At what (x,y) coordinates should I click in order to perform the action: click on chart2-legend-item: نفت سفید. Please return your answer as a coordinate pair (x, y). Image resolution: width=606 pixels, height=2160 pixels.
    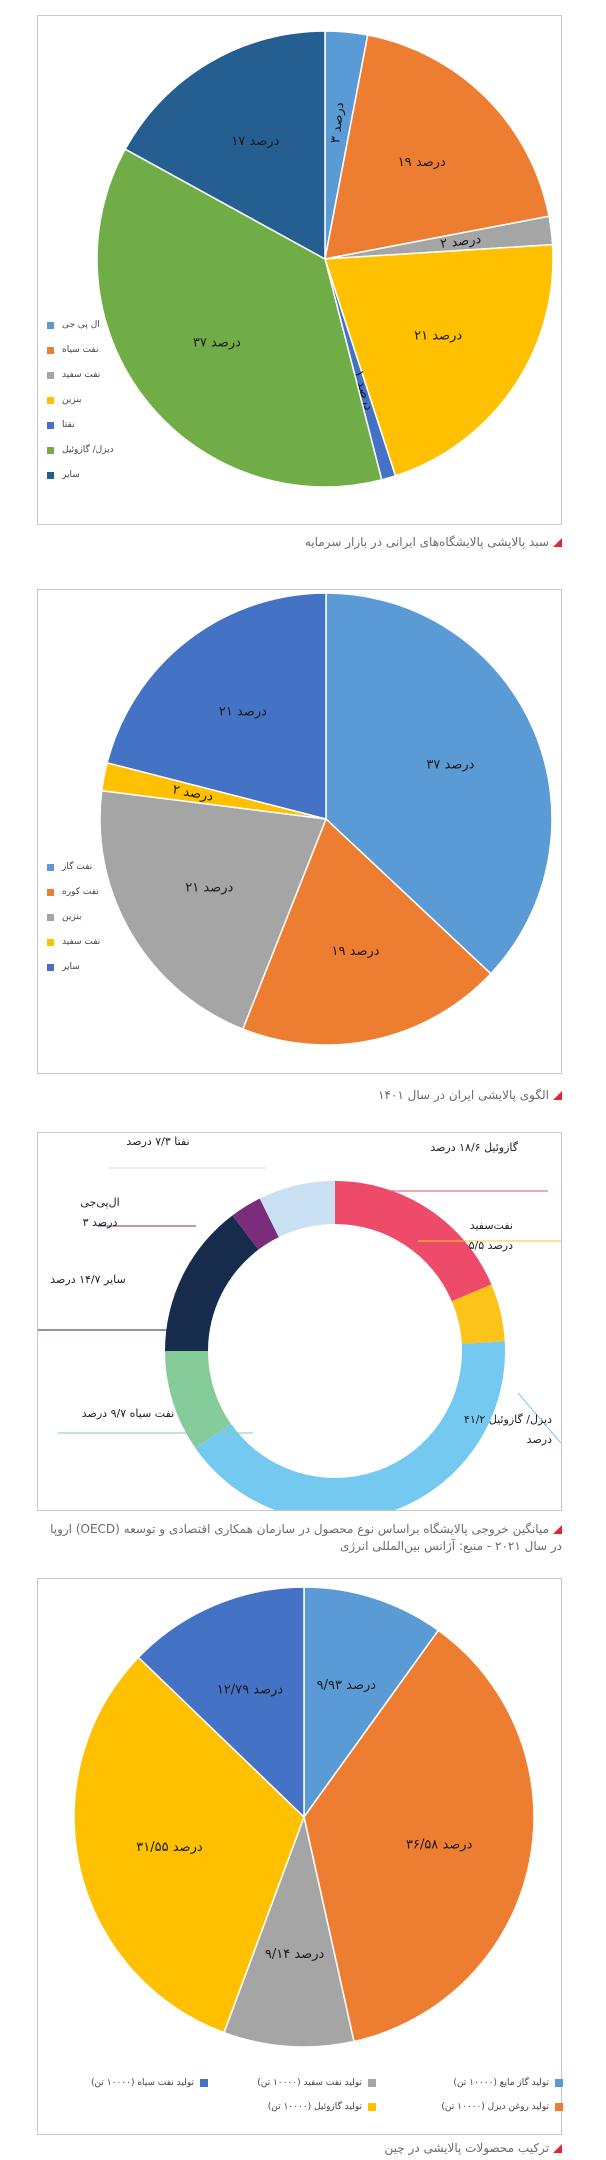
    Looking at the image, I should click on (73, 942).